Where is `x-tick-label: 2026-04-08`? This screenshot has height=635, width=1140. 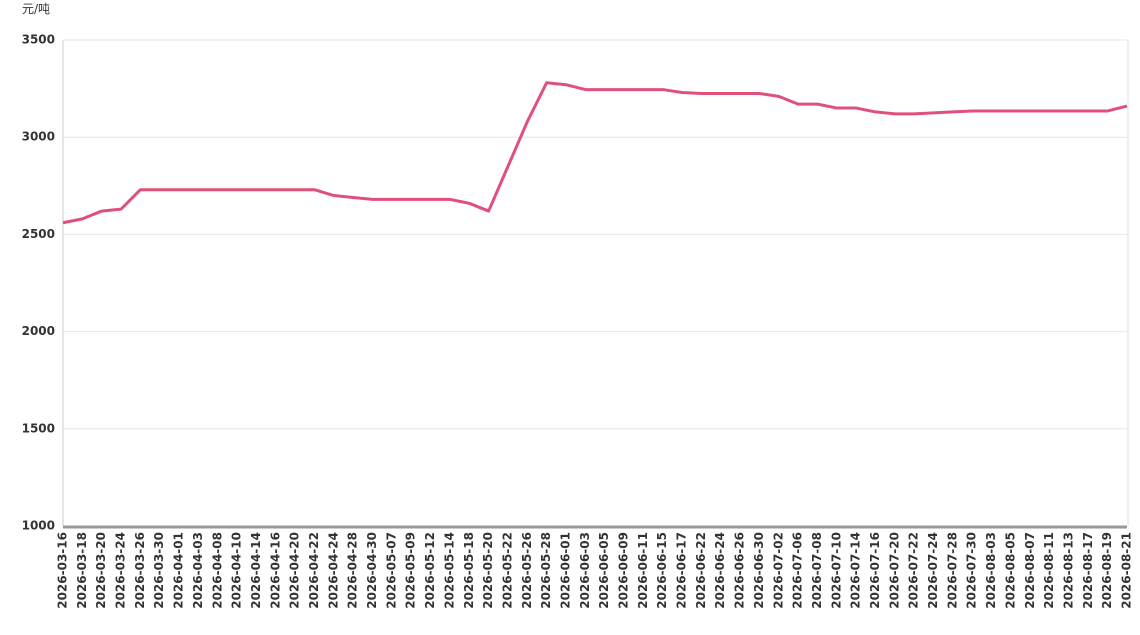 x-tick-label: 2026-04-08 is located at coordinates (217, 570).